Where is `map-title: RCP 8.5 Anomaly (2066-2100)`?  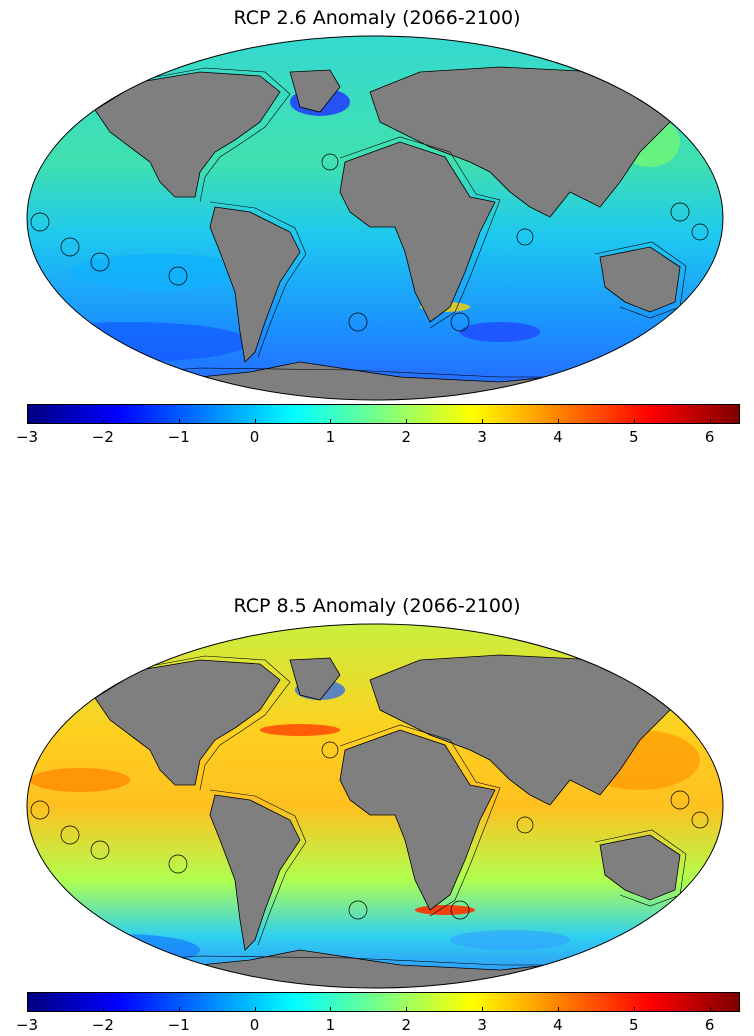
map-title: RCP 8.5 Anomaly (2066-2100) is located at coordinates (377, 606).